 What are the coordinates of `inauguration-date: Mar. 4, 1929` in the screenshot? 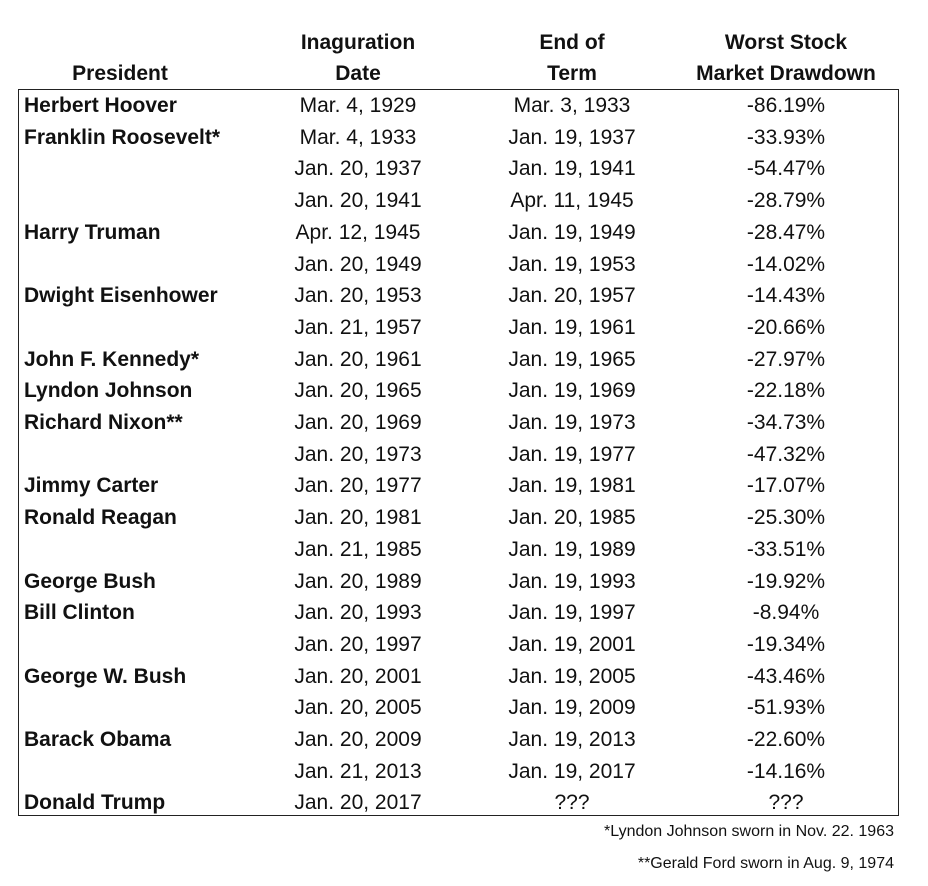 It's located at (358, 105).